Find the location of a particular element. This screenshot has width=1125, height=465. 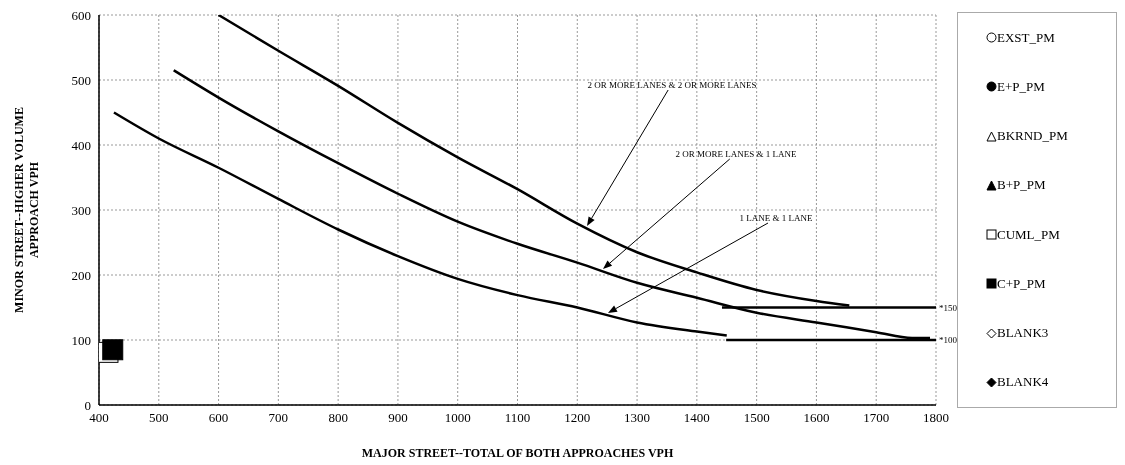

annotation: *150 is located at coordinates (948, 307).